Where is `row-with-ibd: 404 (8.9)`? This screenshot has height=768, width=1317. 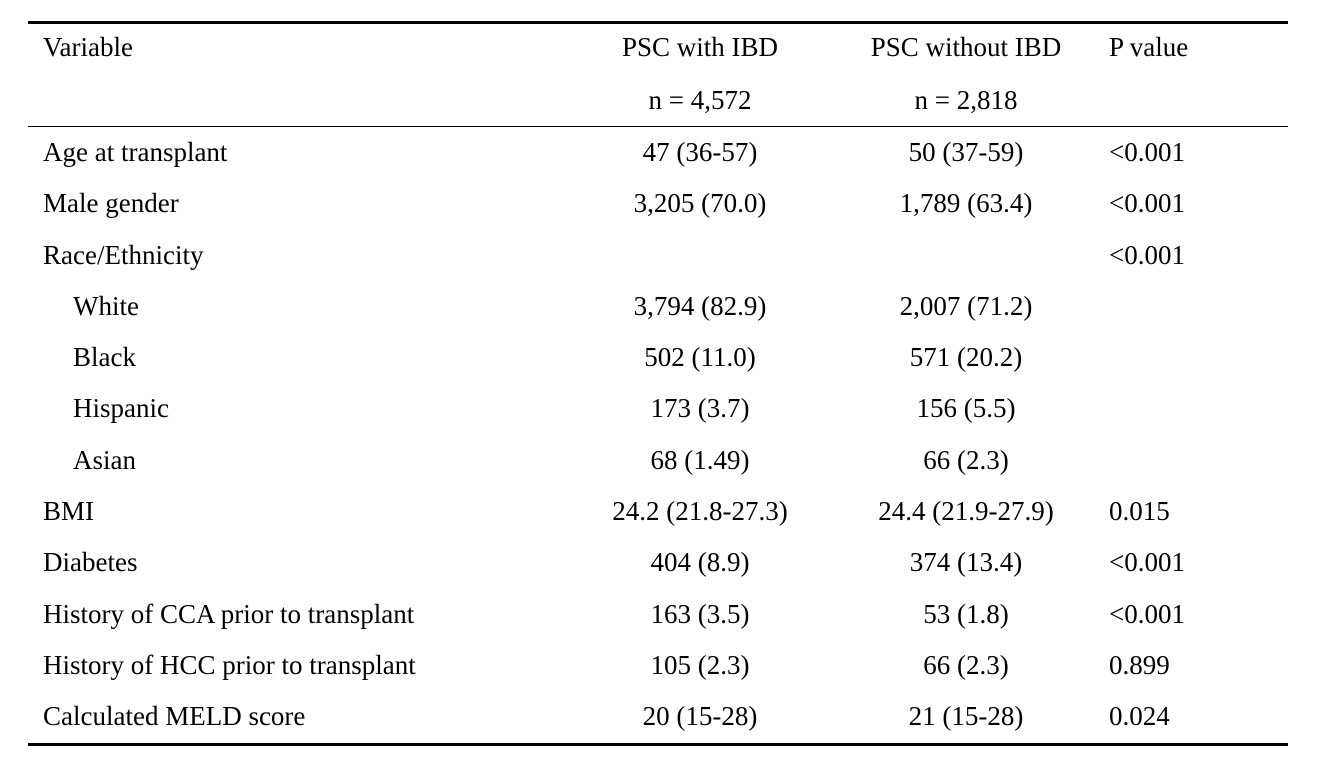
row-with-ibd: 404 (8.9) is located at coordinates (700, 562).